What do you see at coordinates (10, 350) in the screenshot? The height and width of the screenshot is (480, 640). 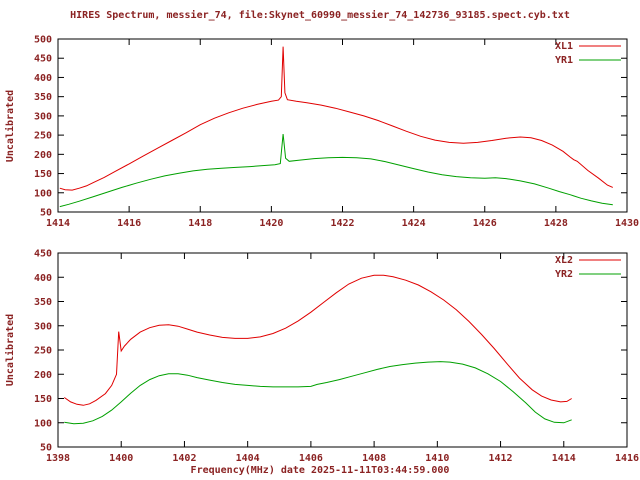 I see `bottom-y-axis-label: Uncalibrated` at bounding box center [10, 350].